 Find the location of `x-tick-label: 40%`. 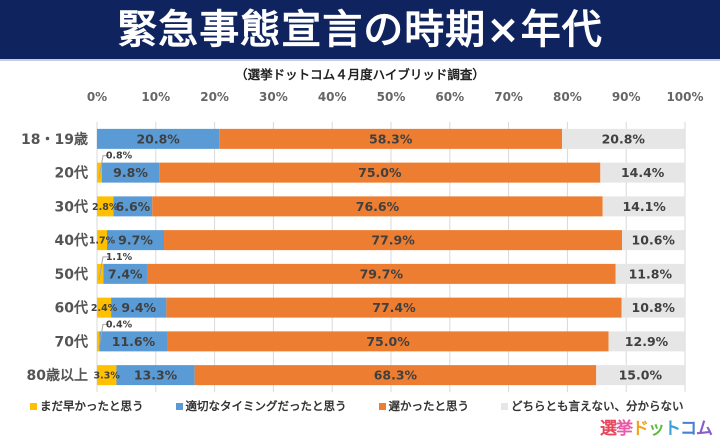

x-tick-label: 40% is located at coordinates (332, 97).